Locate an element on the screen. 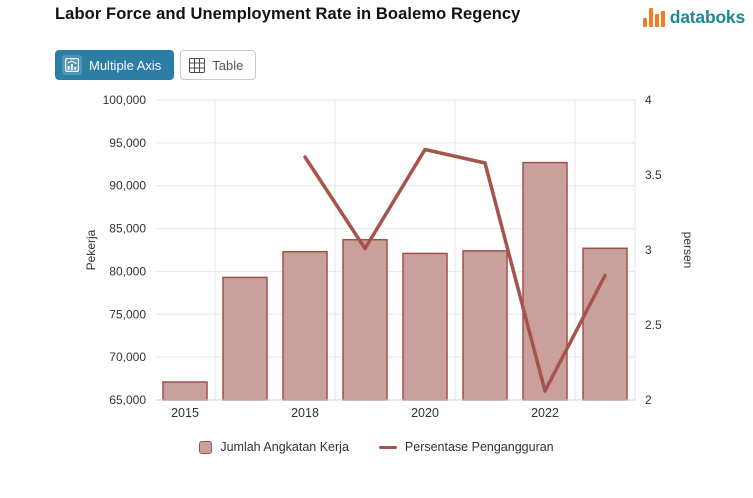 This screenshot has width=753, height=498. svg-text: 2.5 is located at coordinates (653, 325).